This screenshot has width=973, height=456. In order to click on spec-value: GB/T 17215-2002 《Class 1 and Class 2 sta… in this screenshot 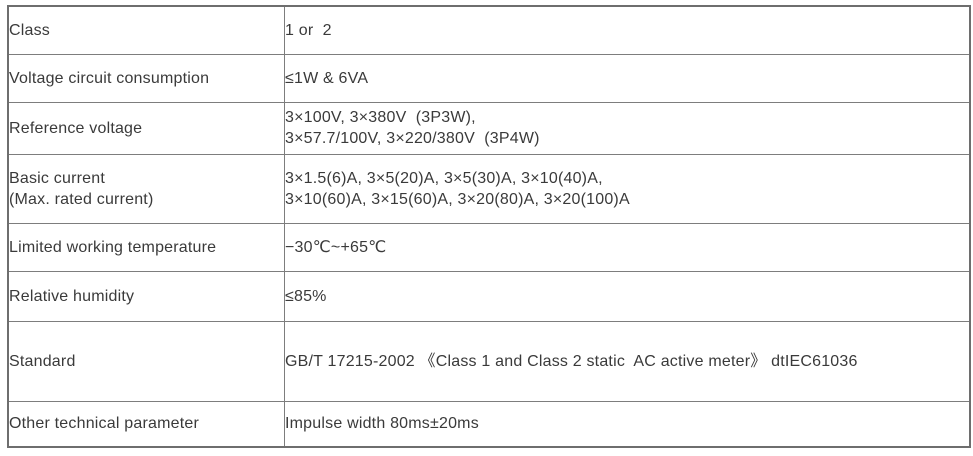, I will do `click(627, 361)`.